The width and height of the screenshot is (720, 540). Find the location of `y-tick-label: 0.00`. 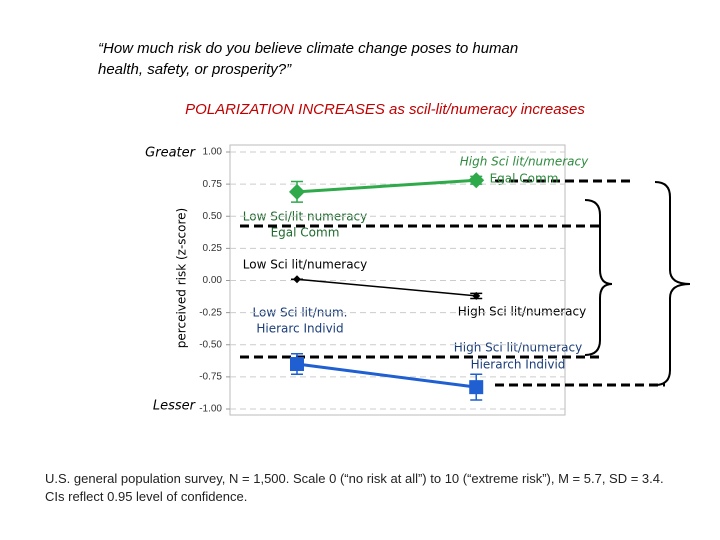

y-tick-label: 0.00 is located at coordinates (213, 280).